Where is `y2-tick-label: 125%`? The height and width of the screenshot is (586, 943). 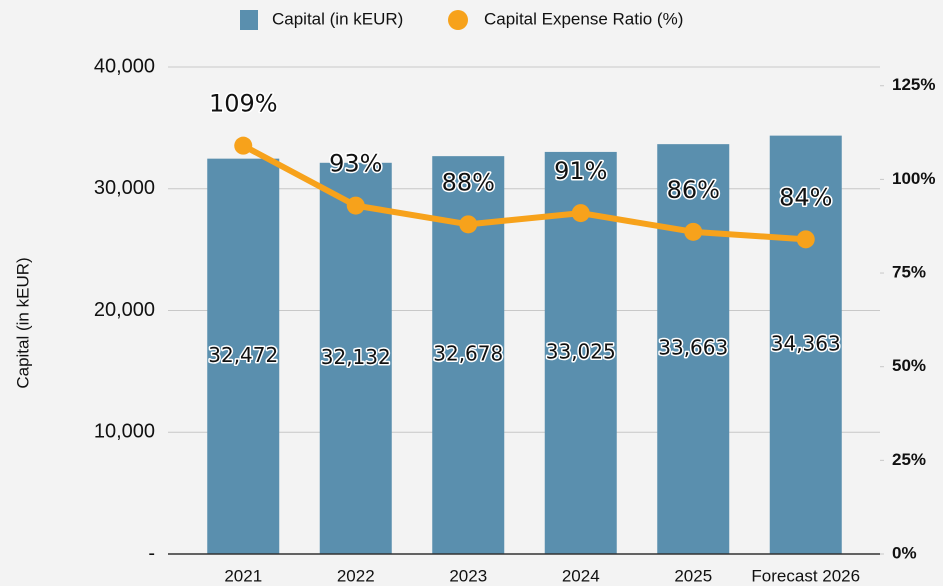
y2-tick-label: 125% is located at coordinates (913, 84).